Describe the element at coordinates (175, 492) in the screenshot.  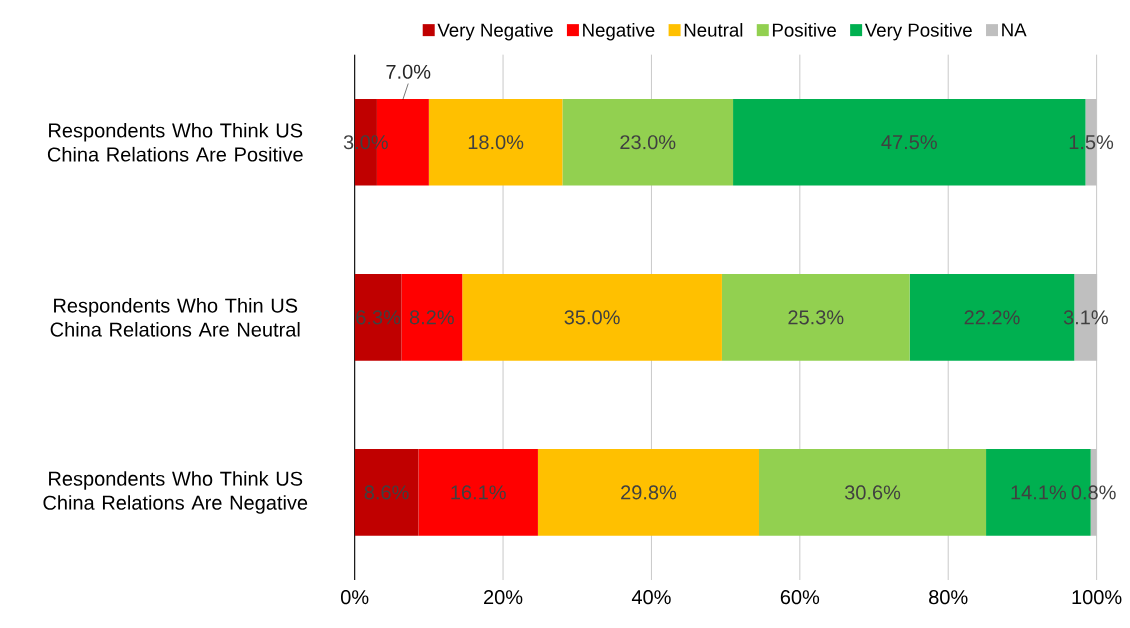
I see `y-tick-label: Respondents Who Think US China Relations Are Negative` at that location.